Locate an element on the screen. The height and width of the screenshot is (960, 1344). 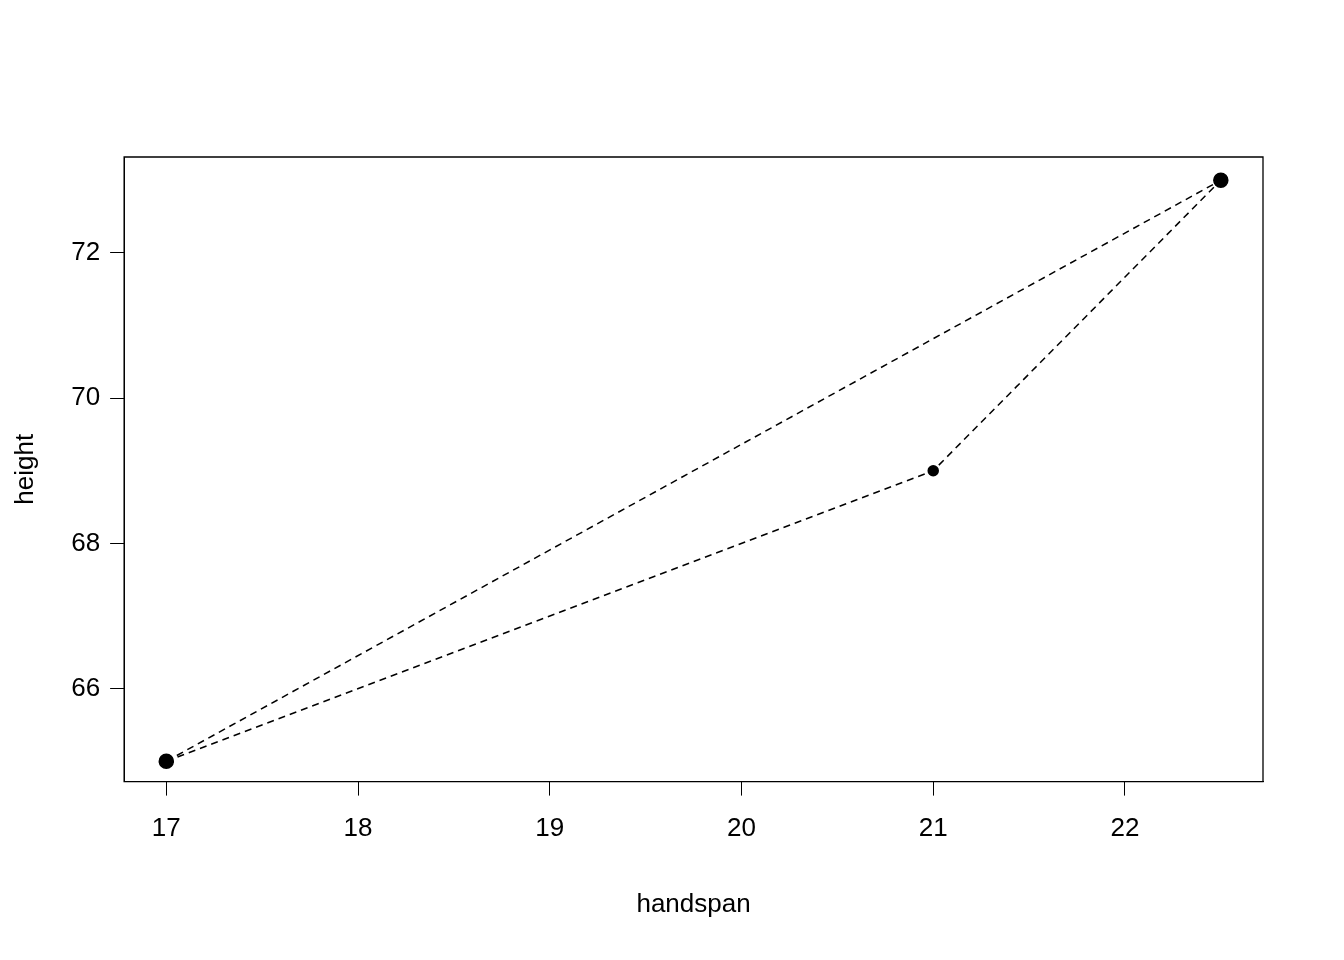
x-tick-label: 21 is located at coordinates (933, 827).